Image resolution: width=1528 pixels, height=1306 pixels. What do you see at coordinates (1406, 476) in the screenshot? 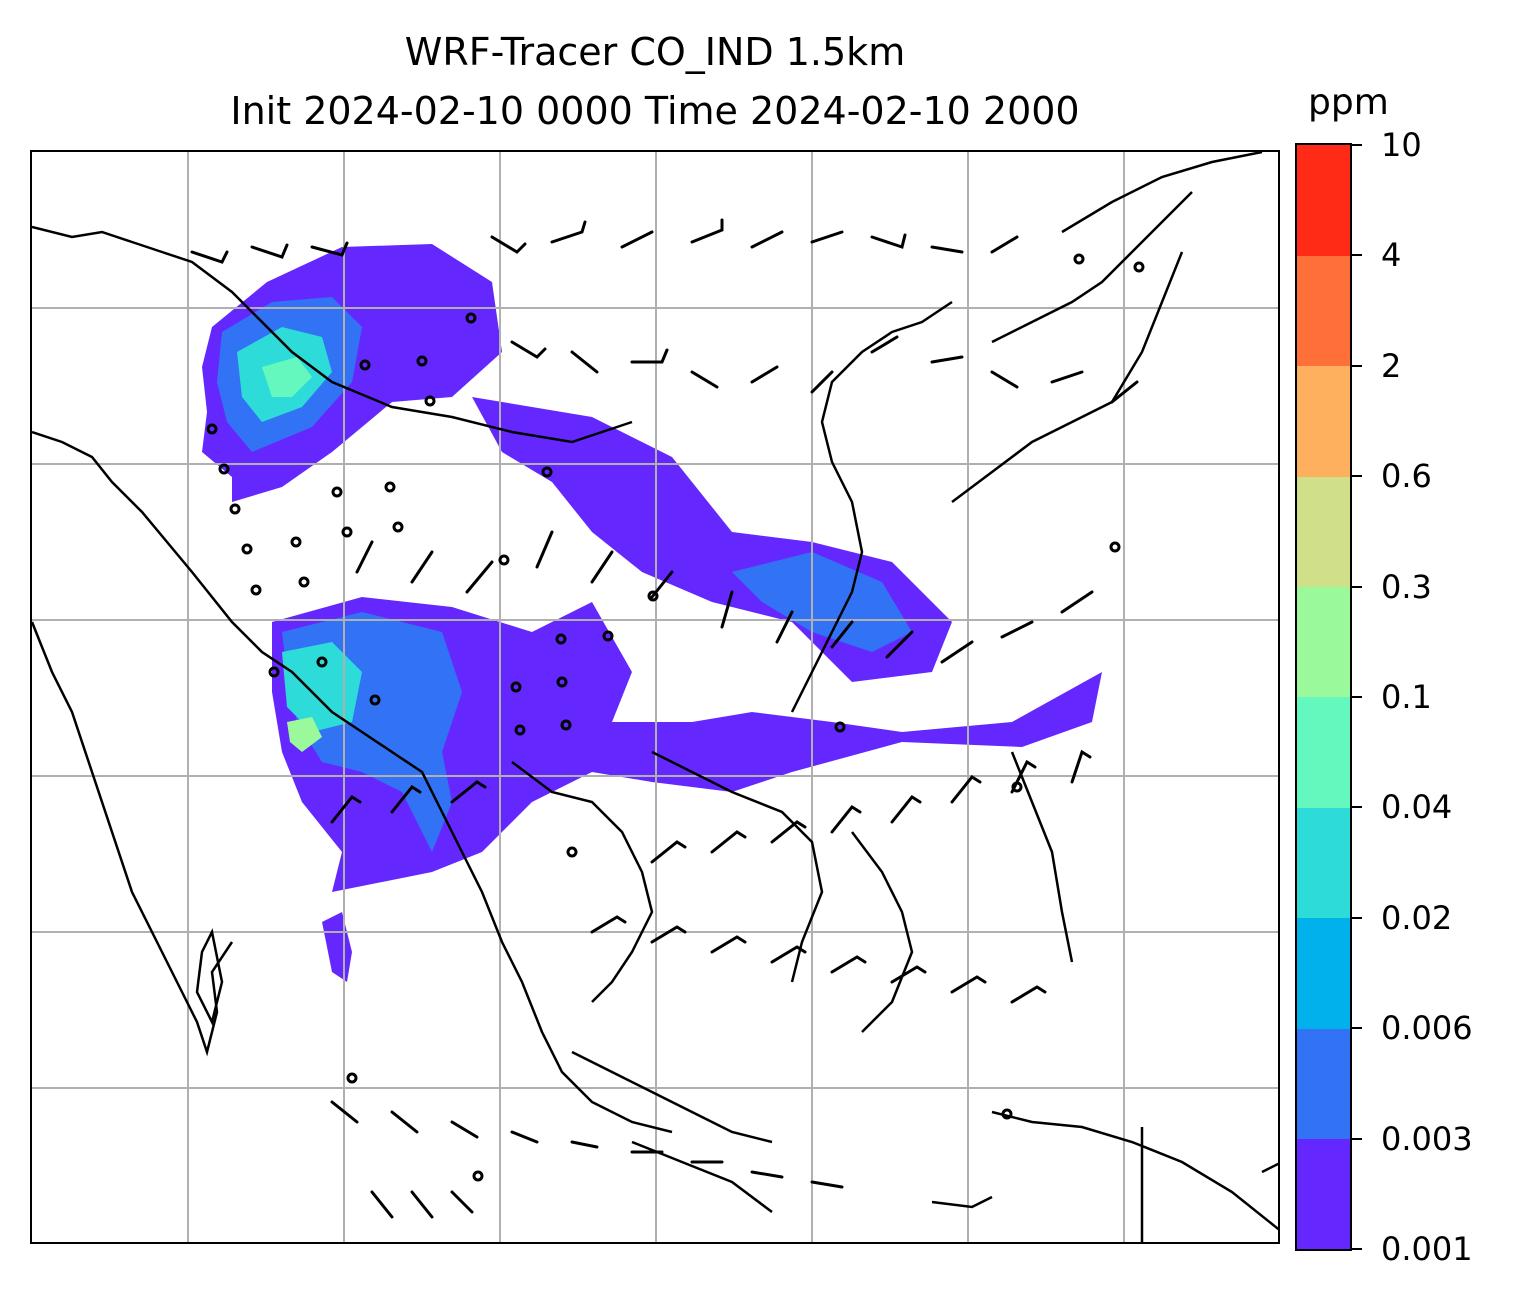
I see `colorbar-tick-label: 0.6` at bounding box center [1406, 476].